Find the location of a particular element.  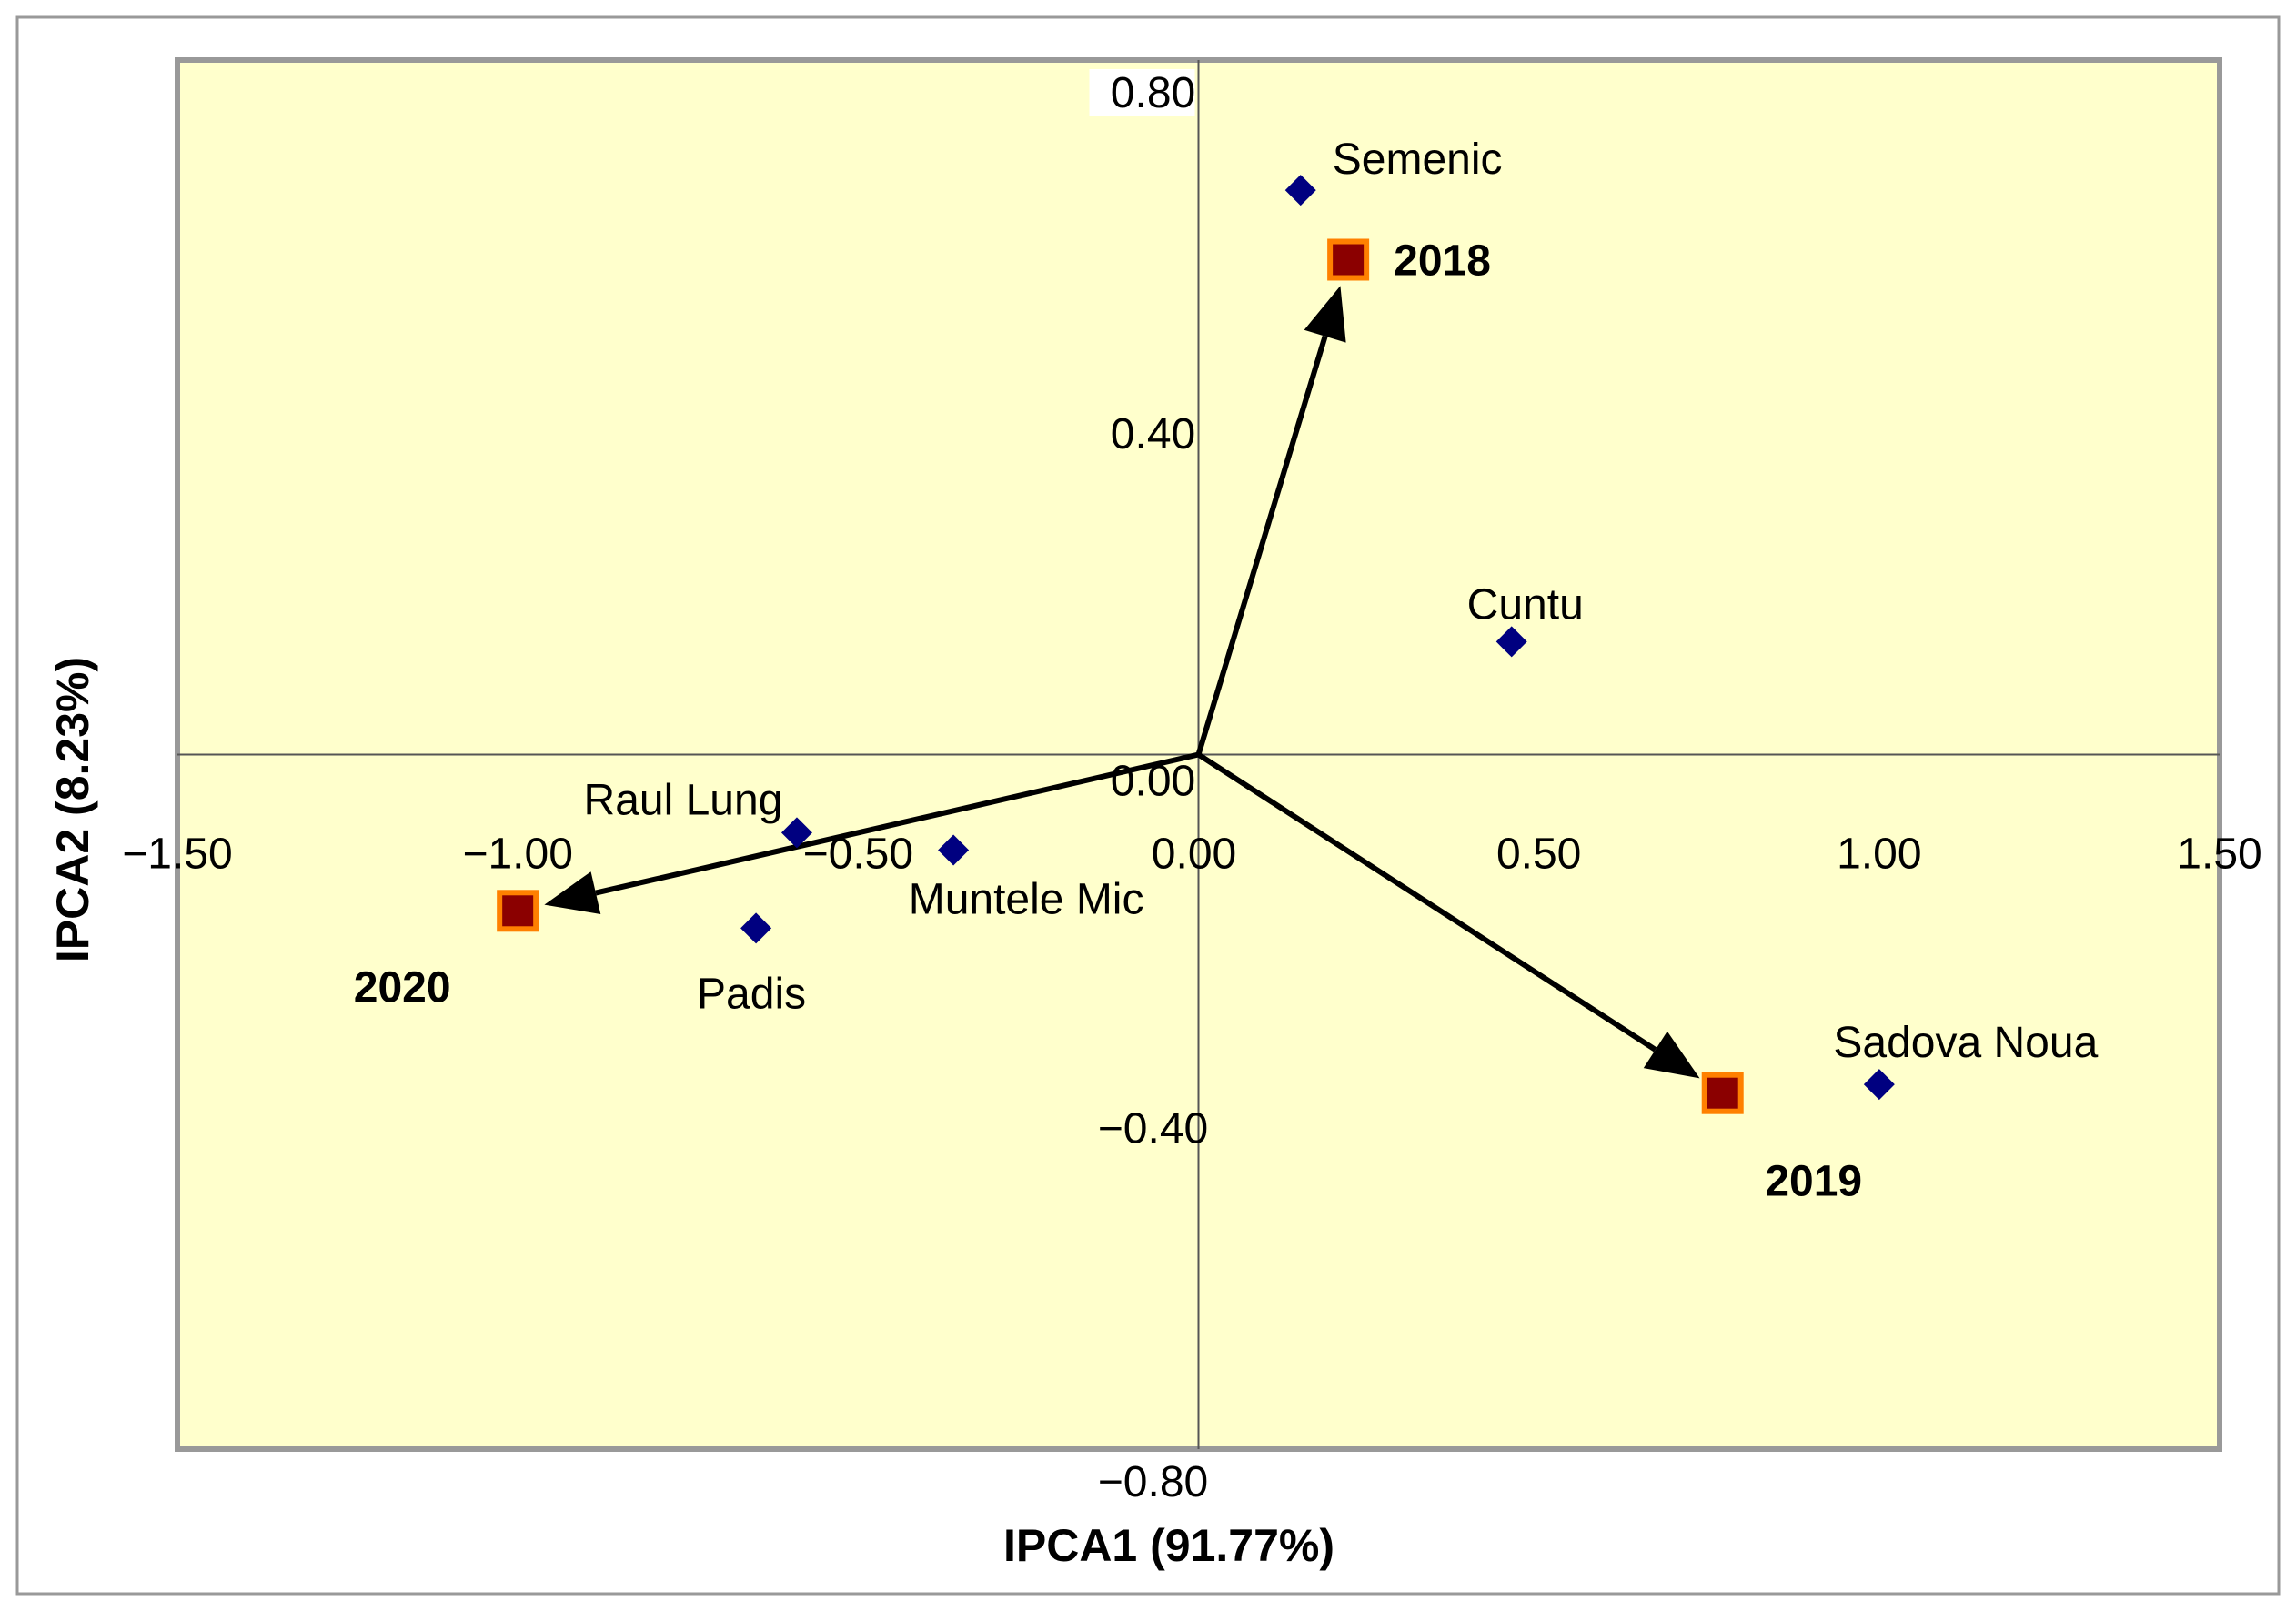

x-tick-label: −1.50 is located at coordinates (177, 855).